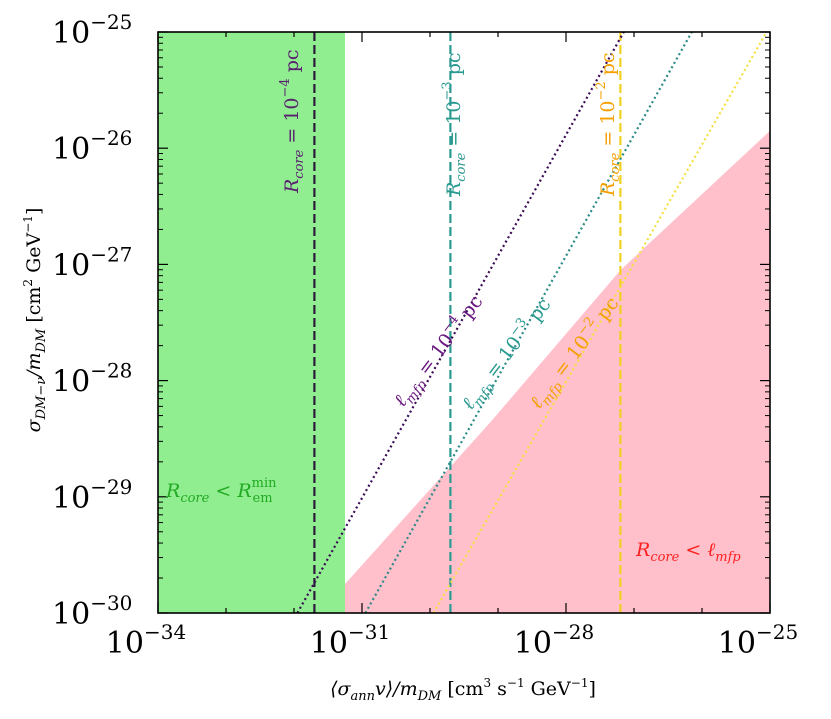 The width and height of the screenshot is (831, 719). Describe the element at coordinates (92, 611) in the screenshot. I see `y-tick-label: 10−30` at that location.